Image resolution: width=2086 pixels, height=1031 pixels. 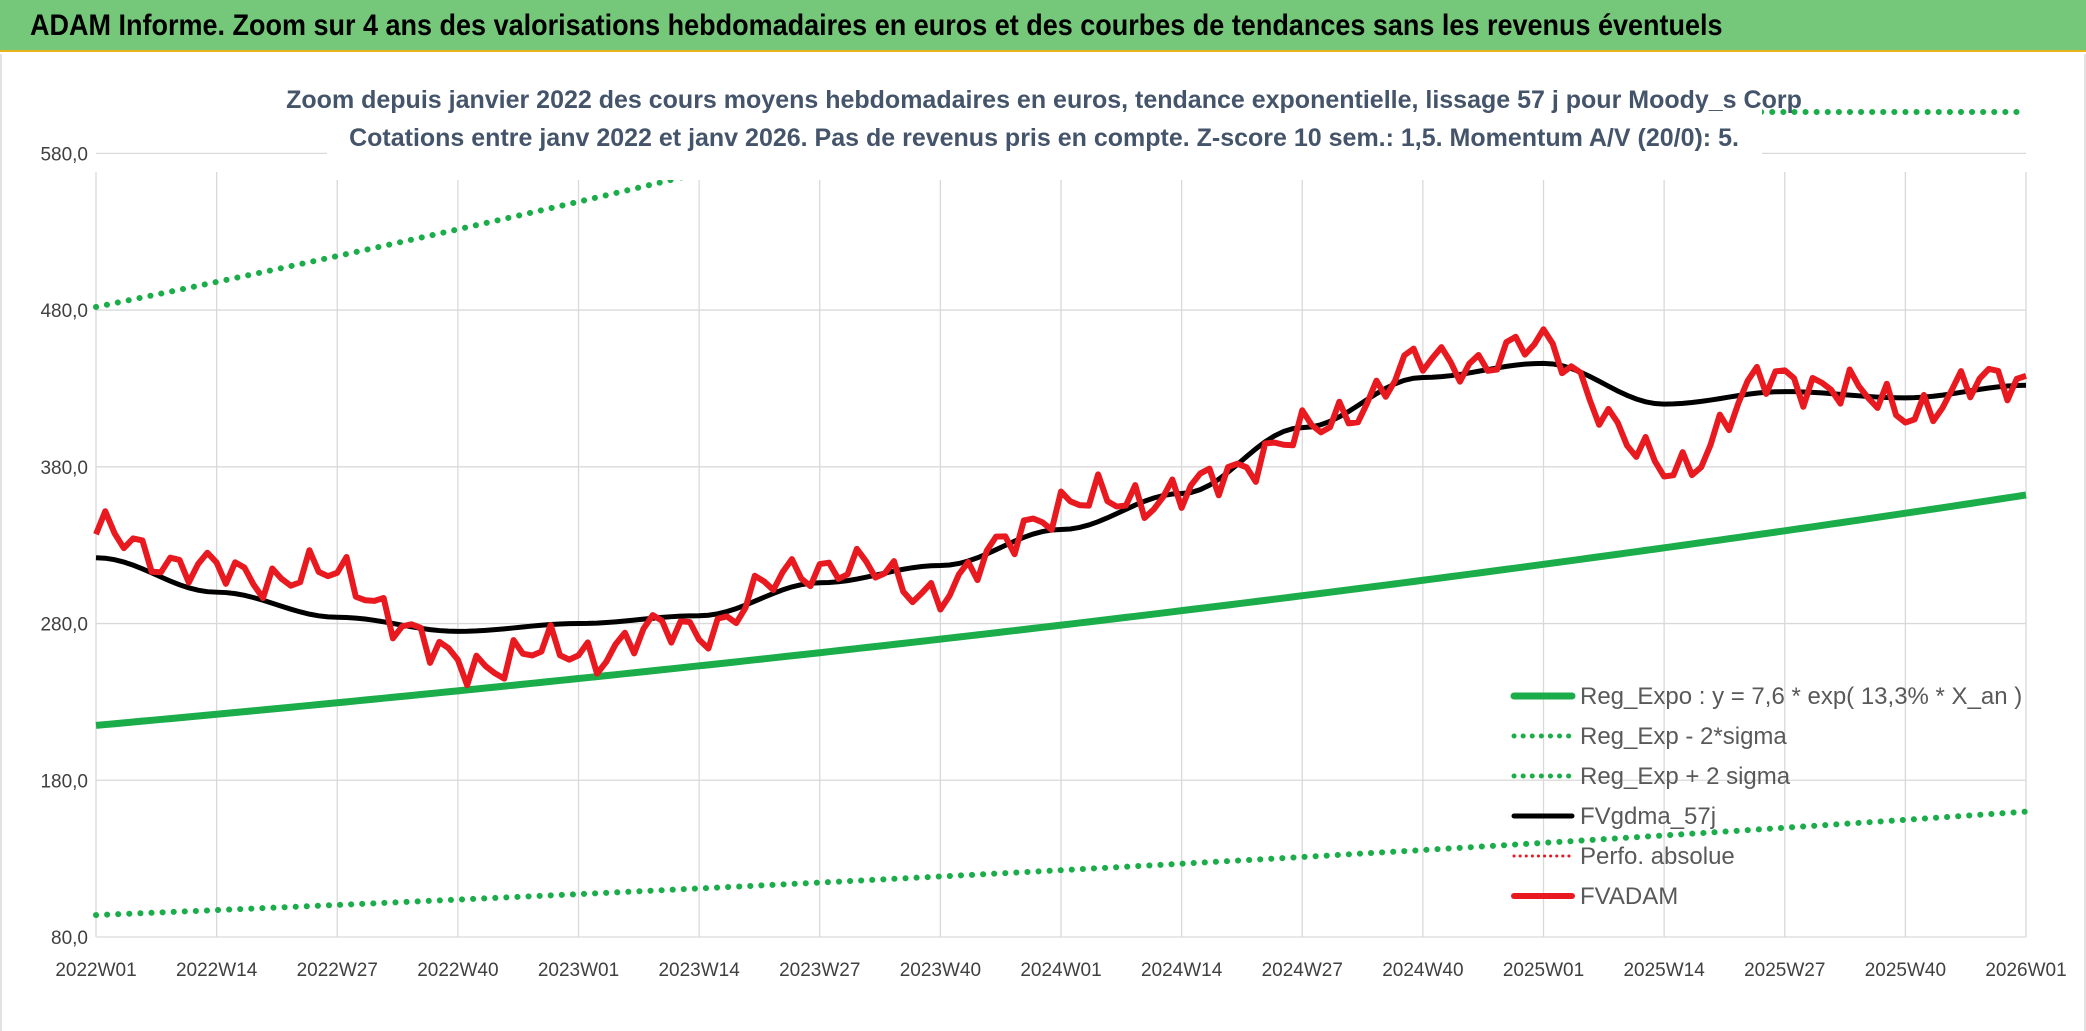 What do you see at coordinates (64, 154) in the screenshot?
I see `y-tick-label: 580,0` at bounding box center [64, 154].